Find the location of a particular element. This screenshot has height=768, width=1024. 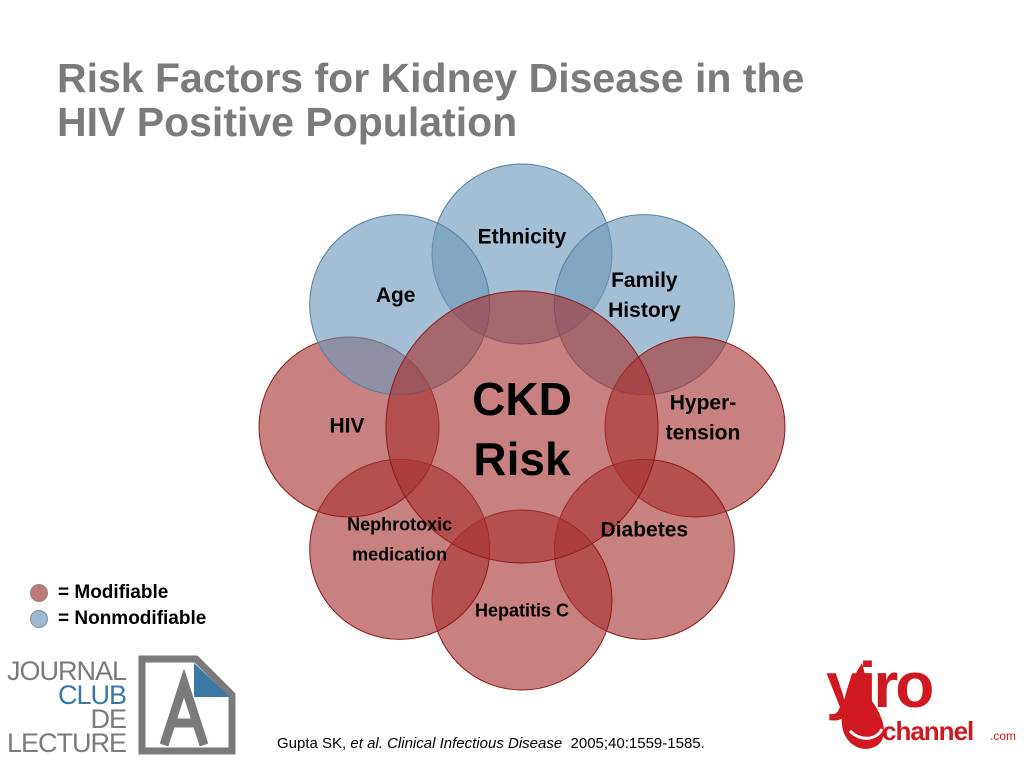

label-hiv-line: HIV is located at coordinates (346, 425).